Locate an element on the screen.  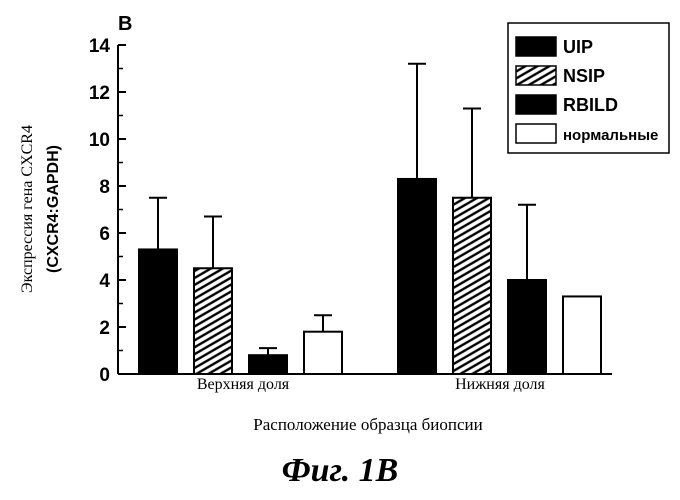
legend-items: UIP NSIP RBILD нормальные is located at coordinates (587, 90).